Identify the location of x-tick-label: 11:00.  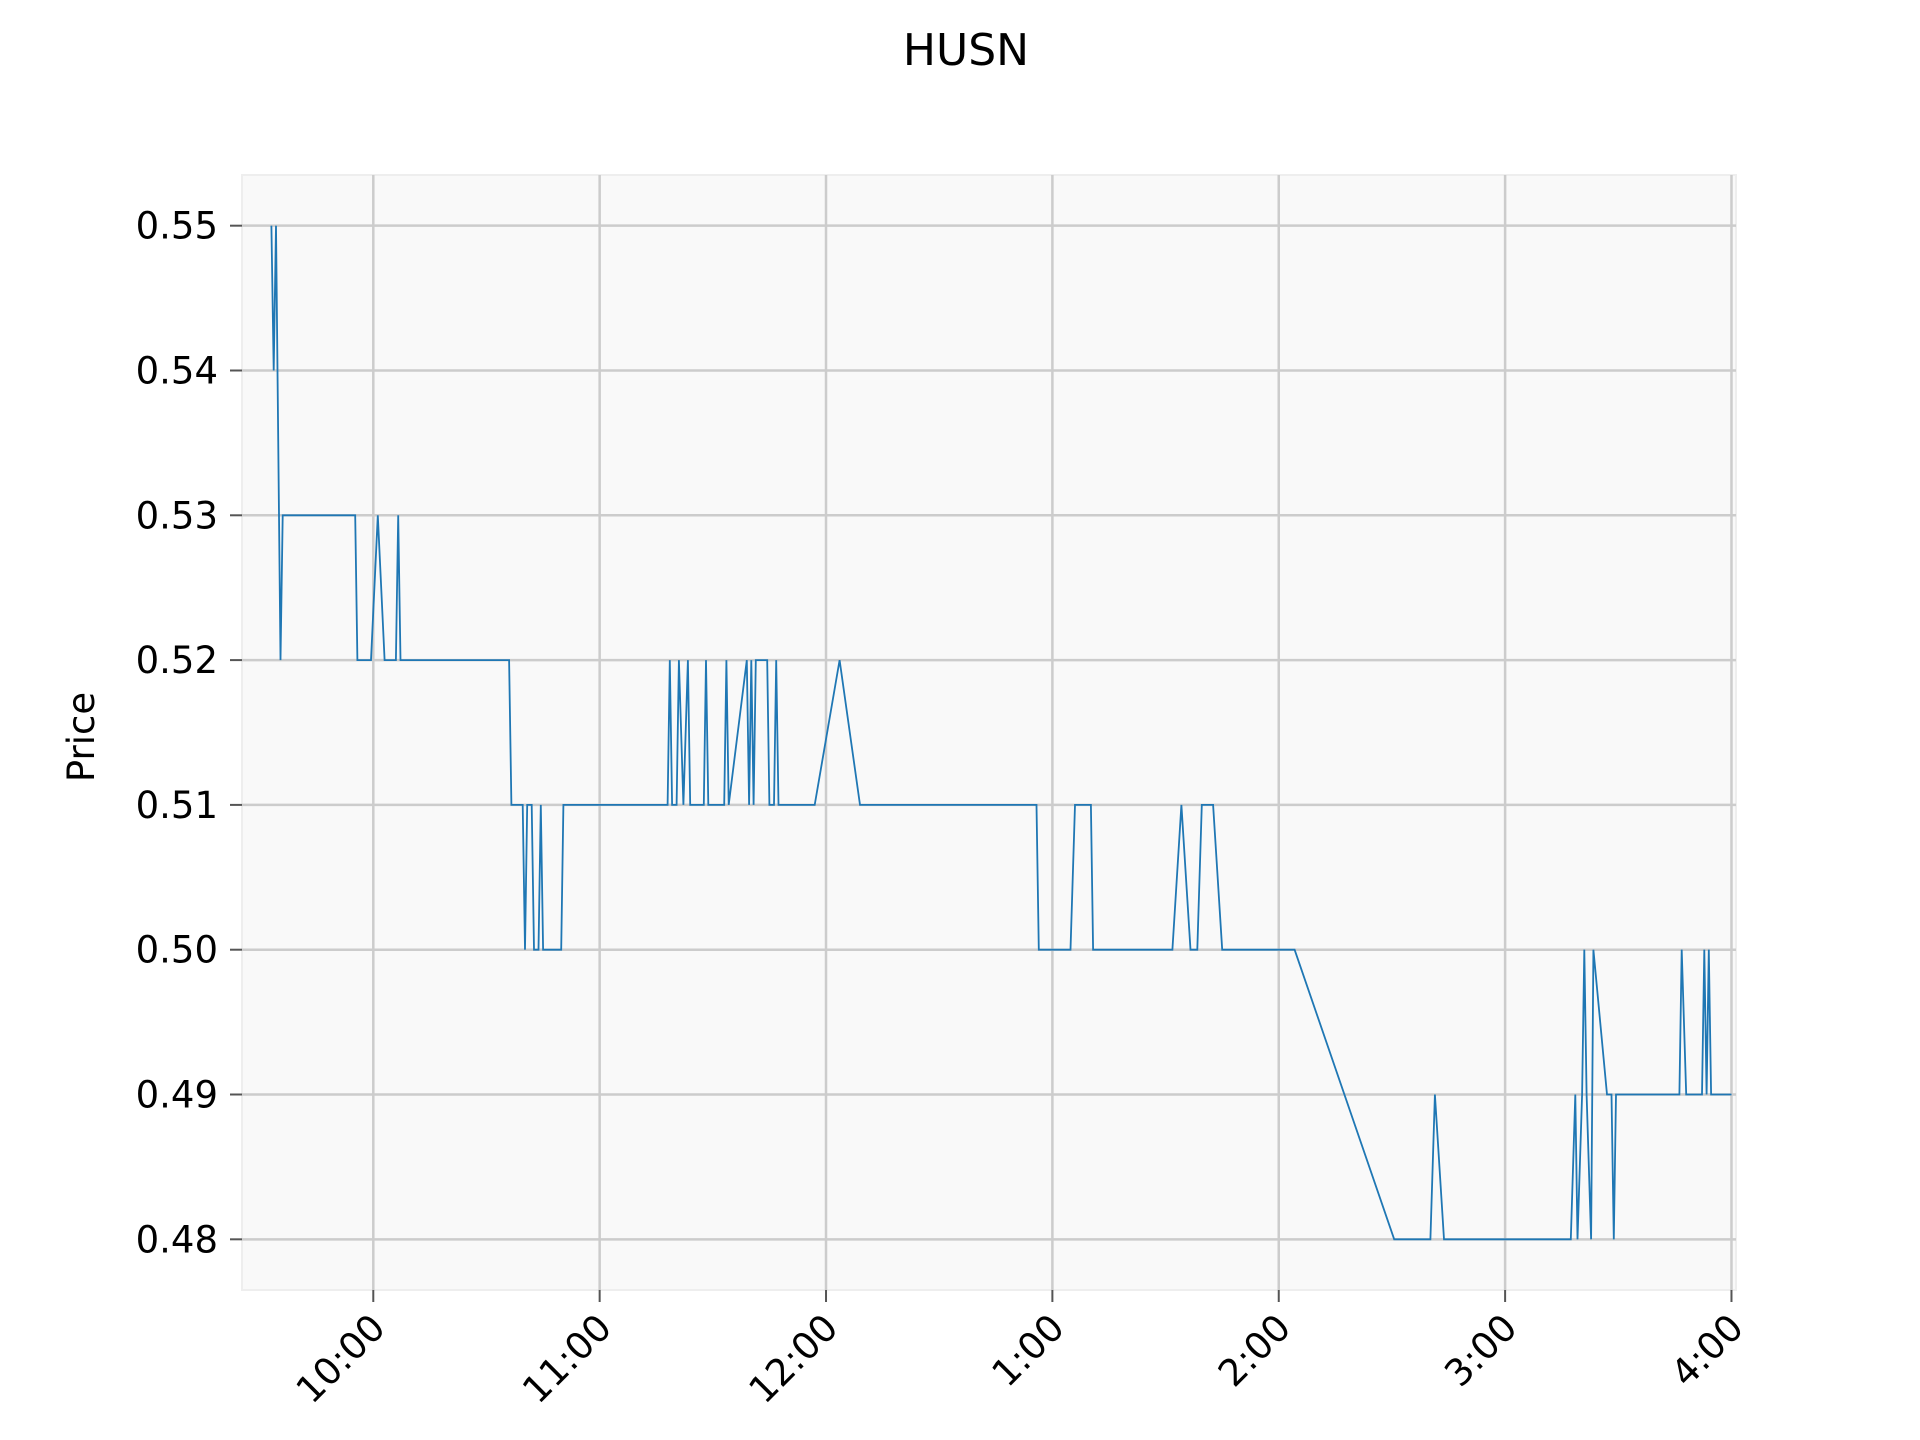
(567, 1359).